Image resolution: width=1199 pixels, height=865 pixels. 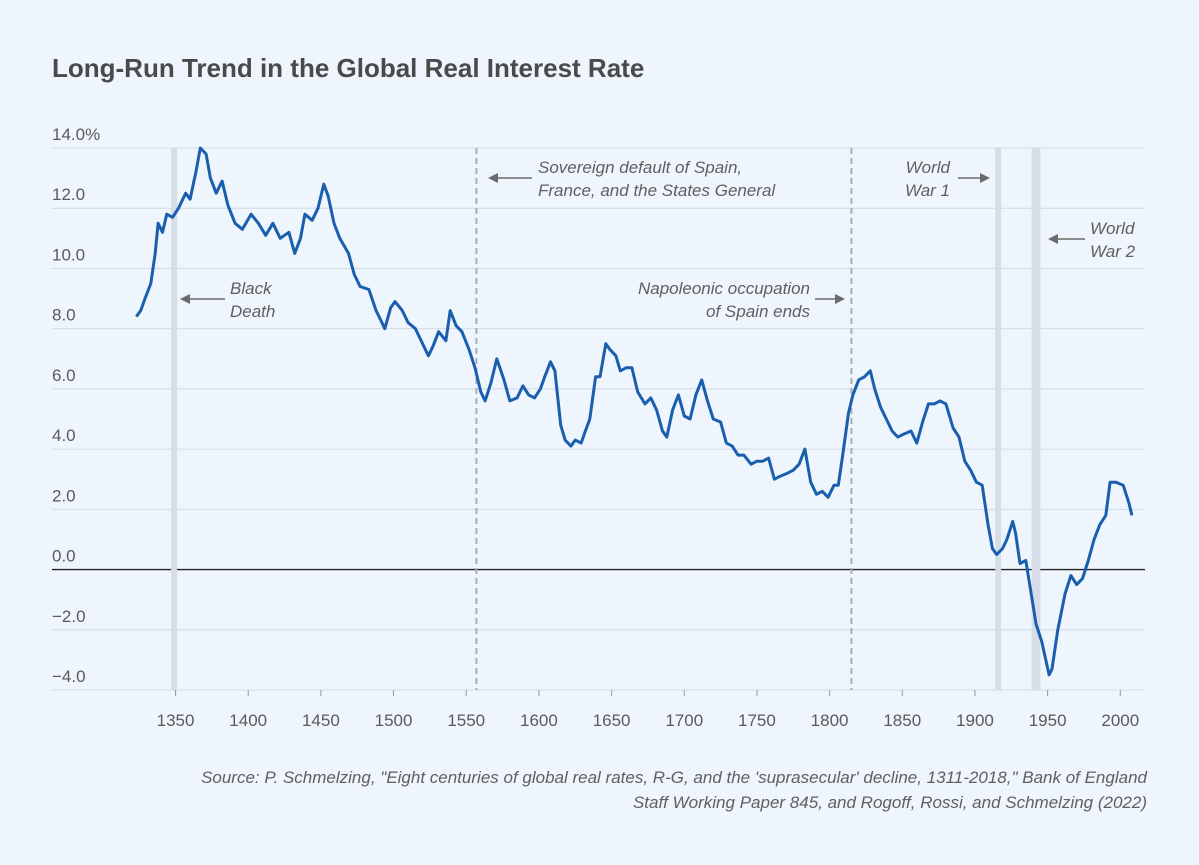 What do you see at coordinates (975, 720) in the screenshot?
I see `x-tick-label: 1900` at bounding box center [975, 720].